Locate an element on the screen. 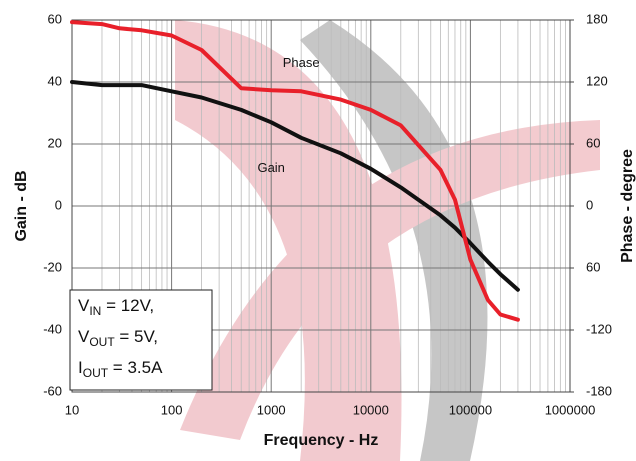 The height and width of the screenshot is (461, 636). x-axis-title: Frequency - Hz is located at coordinates (321, 440).